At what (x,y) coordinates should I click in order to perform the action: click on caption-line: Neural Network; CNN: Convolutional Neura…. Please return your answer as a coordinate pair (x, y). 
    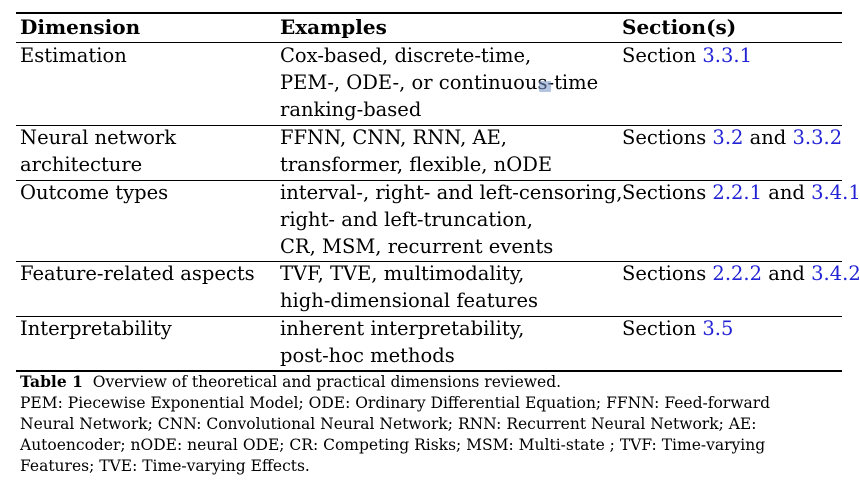
    Looking at the image, I should click on (388, 424).